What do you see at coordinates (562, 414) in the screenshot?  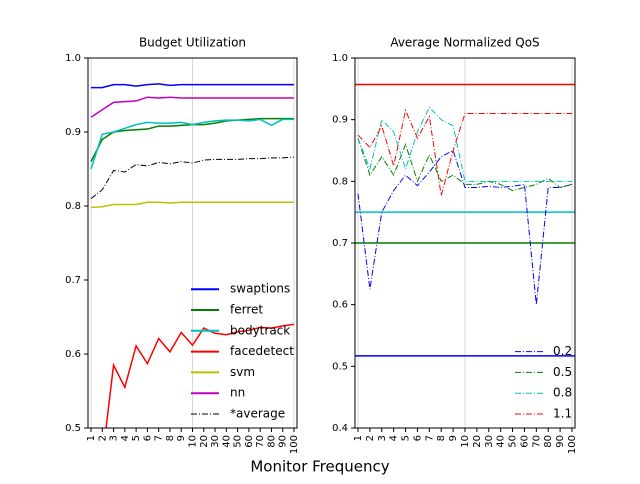 I see `legend-label: 1.1` at bounding box center [562, 414].